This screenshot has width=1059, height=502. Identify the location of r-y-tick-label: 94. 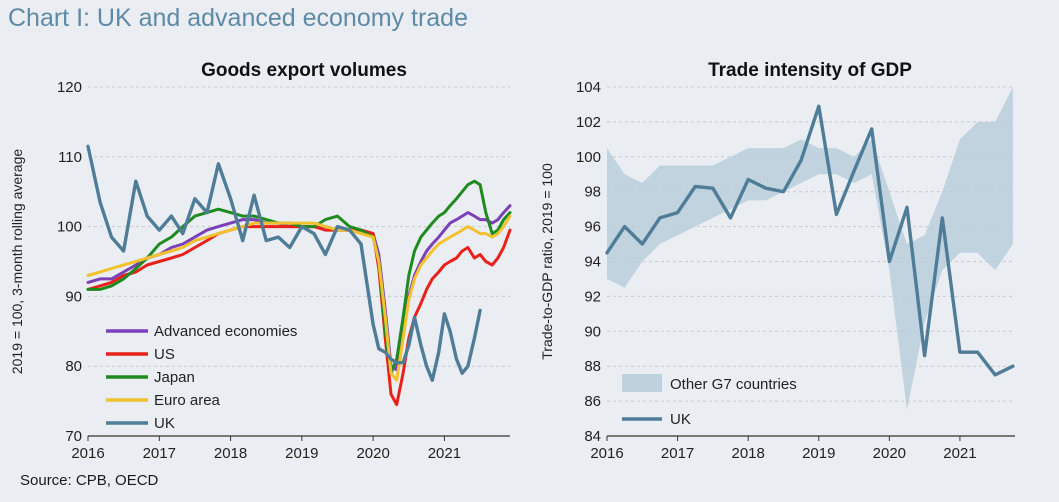
(592, 262).